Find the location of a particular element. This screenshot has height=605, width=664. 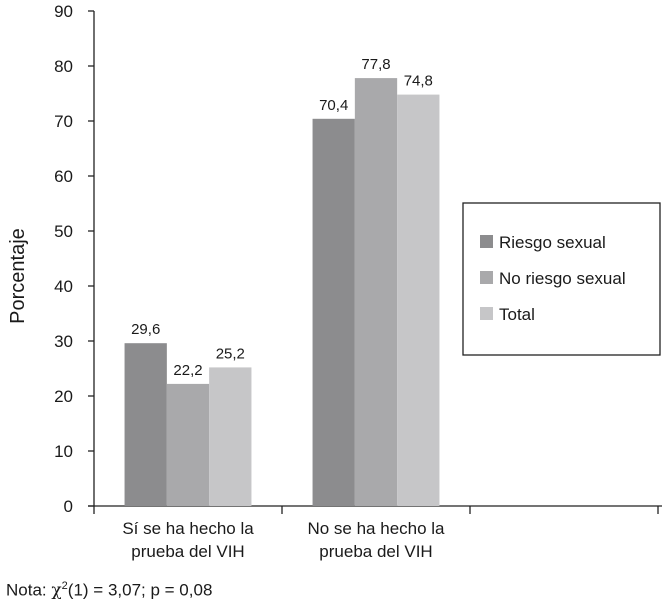

x-tick-label: Sí se ha hecho la prueba del VIH is located at coordinates (188, 540).